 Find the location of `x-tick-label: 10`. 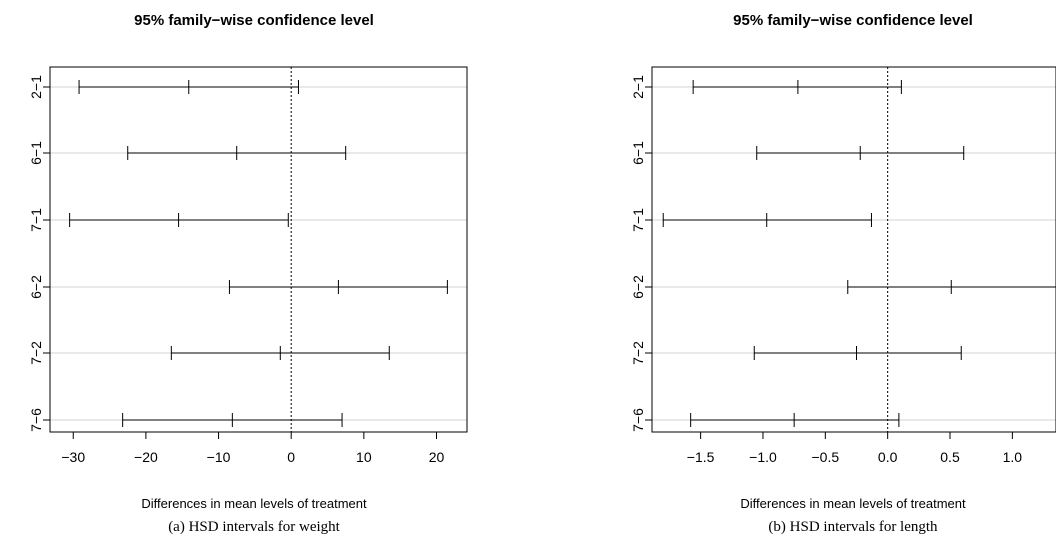

x-tick-label: 10 is located at coordinates (364, 457).